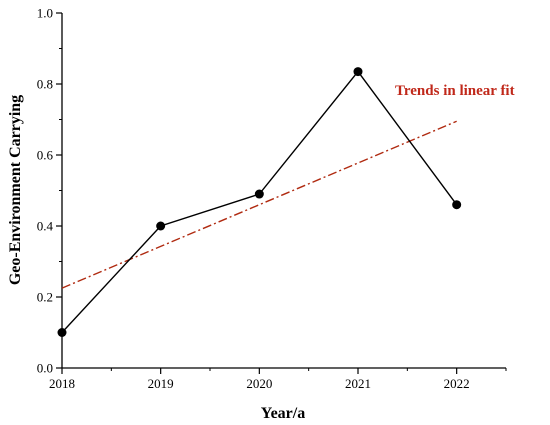 The image size is (550, 425). What do you see at coordinates (15, 190) in the screenshot?
I see `y-axis-title: Geo-Environment Carrying` at bounding box center [15, 190].